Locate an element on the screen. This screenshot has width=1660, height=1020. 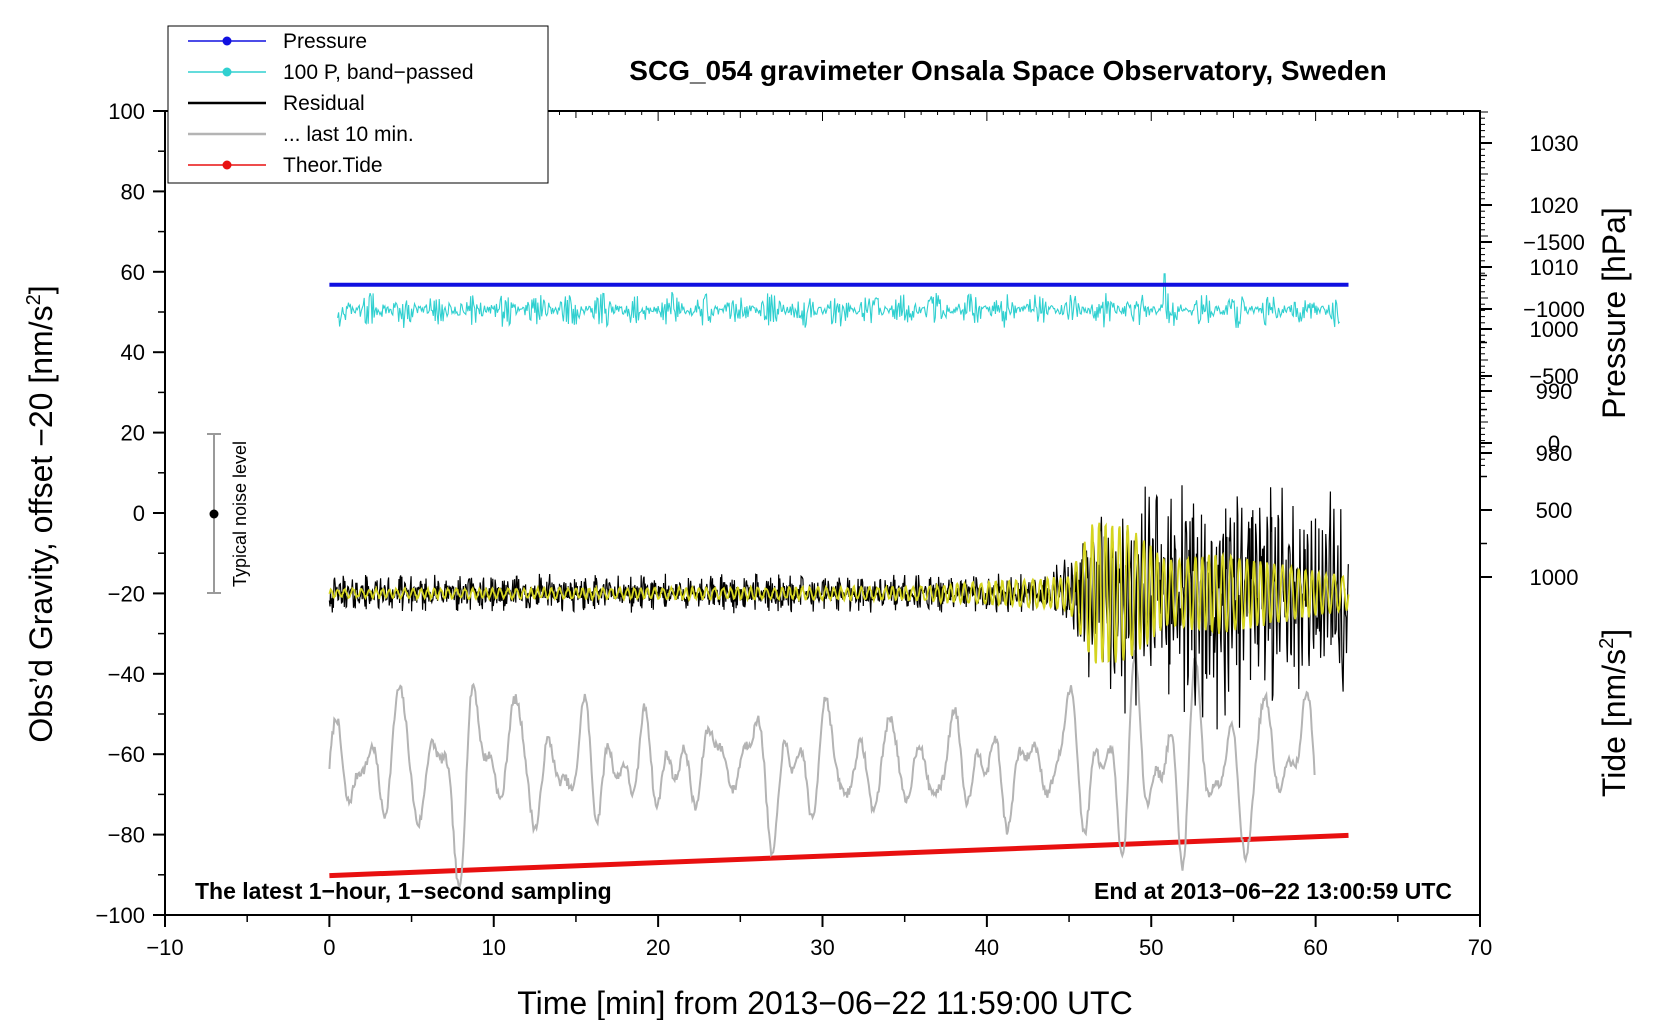
tide-tick-label: 1000 is located at coordinates (1554, 577).